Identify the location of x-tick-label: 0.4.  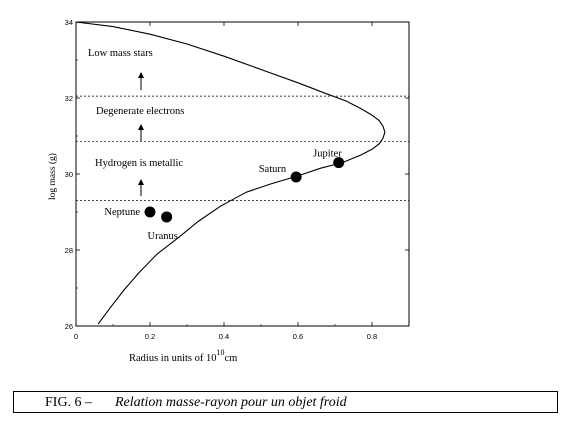
(224, 336).